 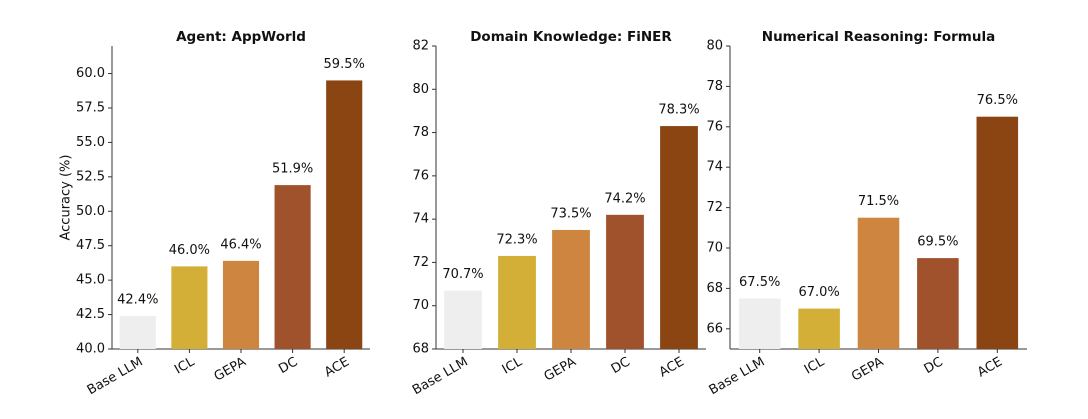 What do you see at coordinates (420, 46) in the screenshot?
I see `y-tick-label: 82` at bounding box center [420, 46].